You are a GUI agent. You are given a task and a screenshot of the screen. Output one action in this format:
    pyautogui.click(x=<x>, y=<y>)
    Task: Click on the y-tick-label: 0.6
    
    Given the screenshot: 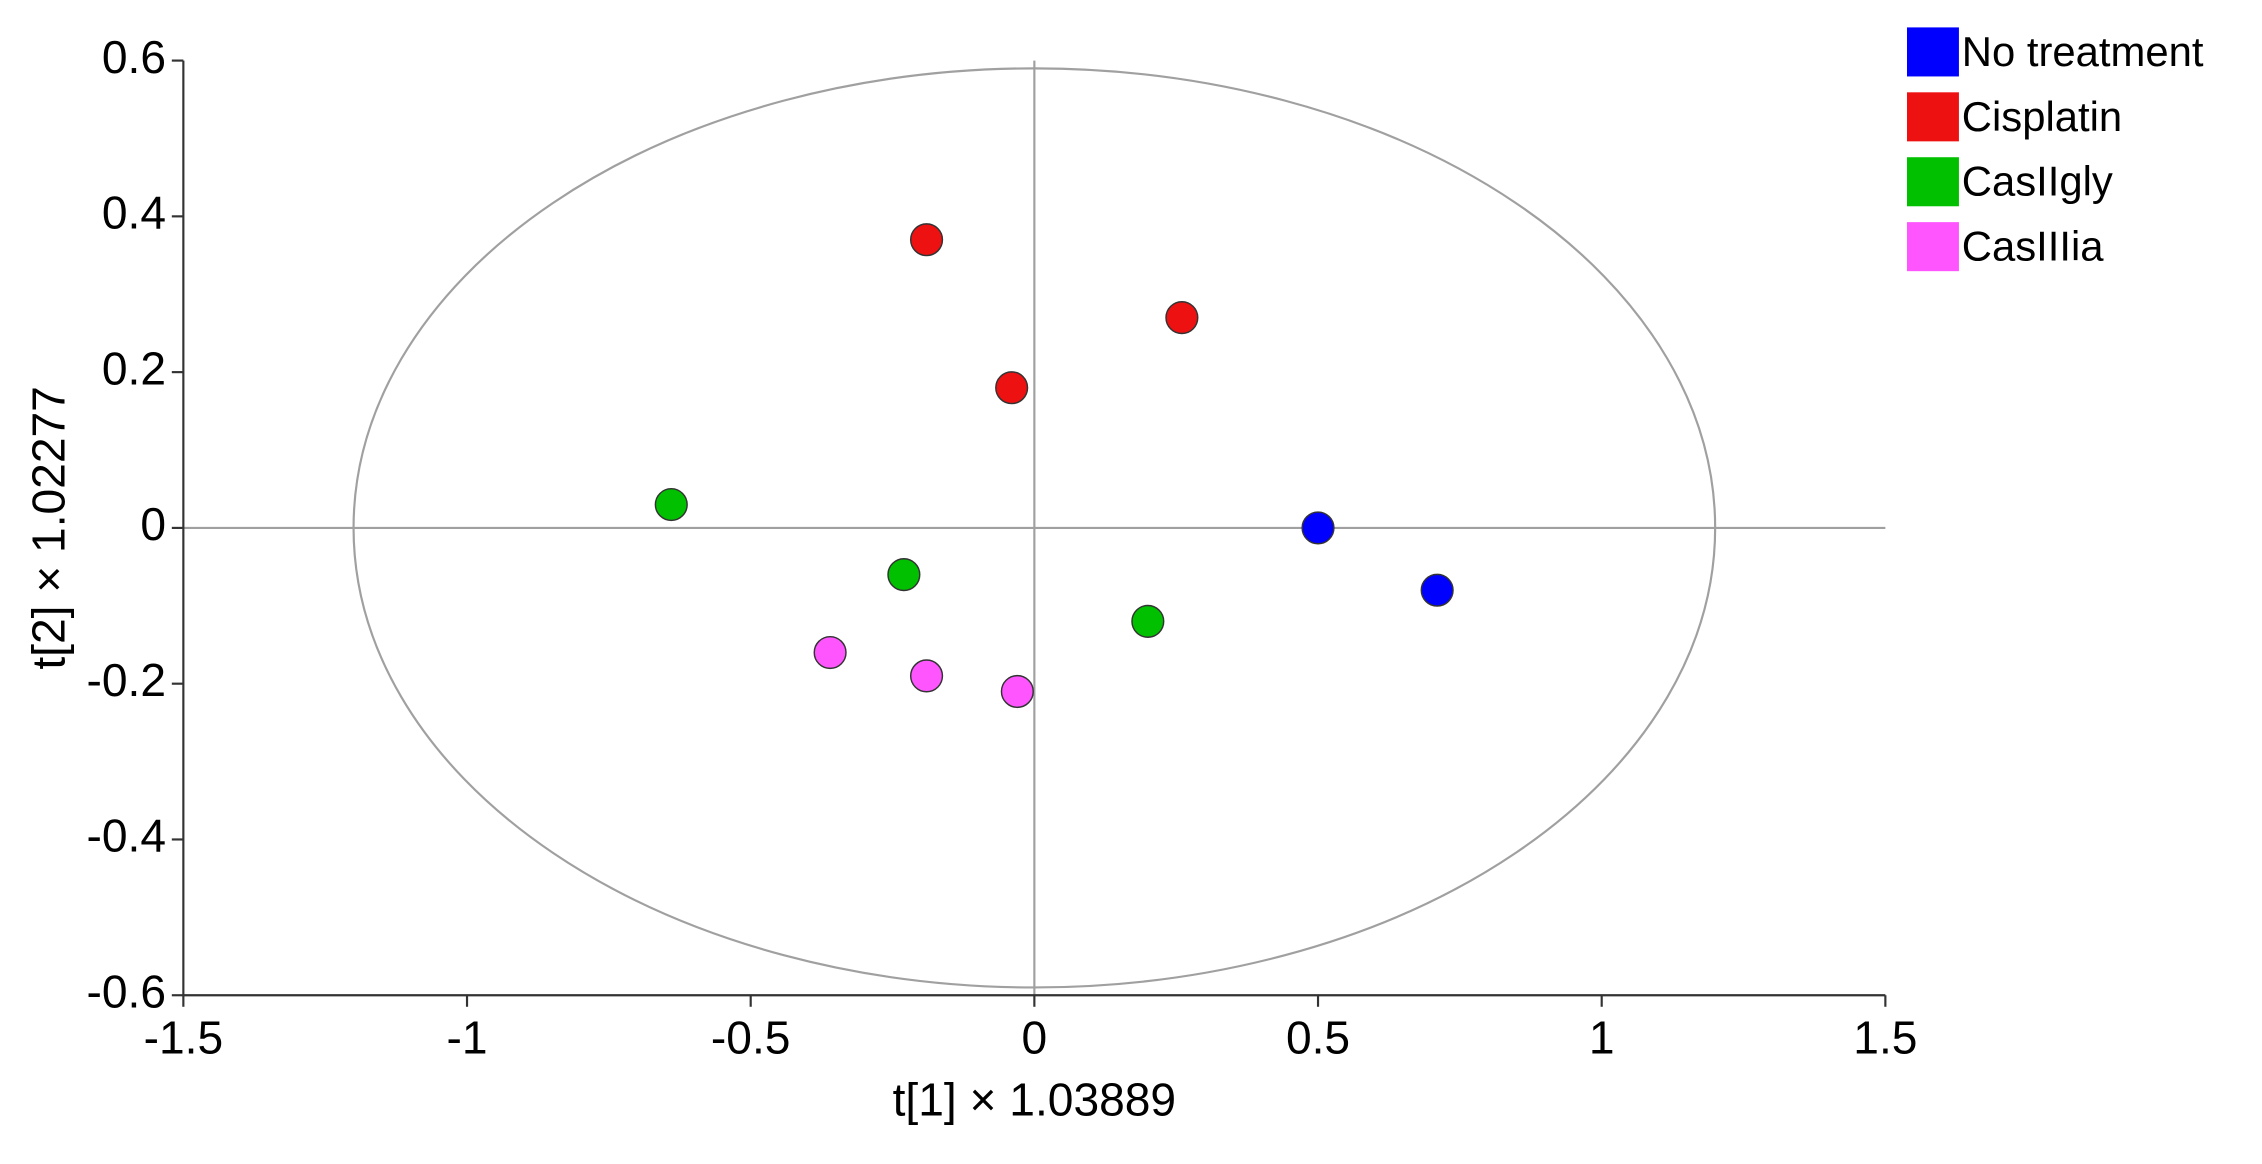 What is the action you would take?
    pyautogui.click(x=134, y=57)
    